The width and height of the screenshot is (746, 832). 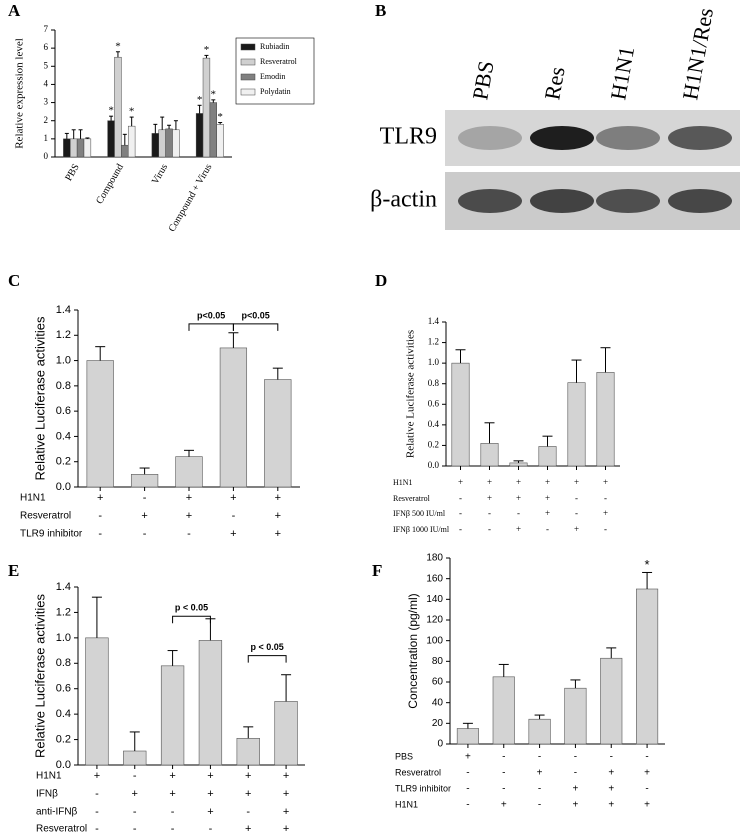 I want to click on y-tick-label: 6, so click(x=46, y=47).